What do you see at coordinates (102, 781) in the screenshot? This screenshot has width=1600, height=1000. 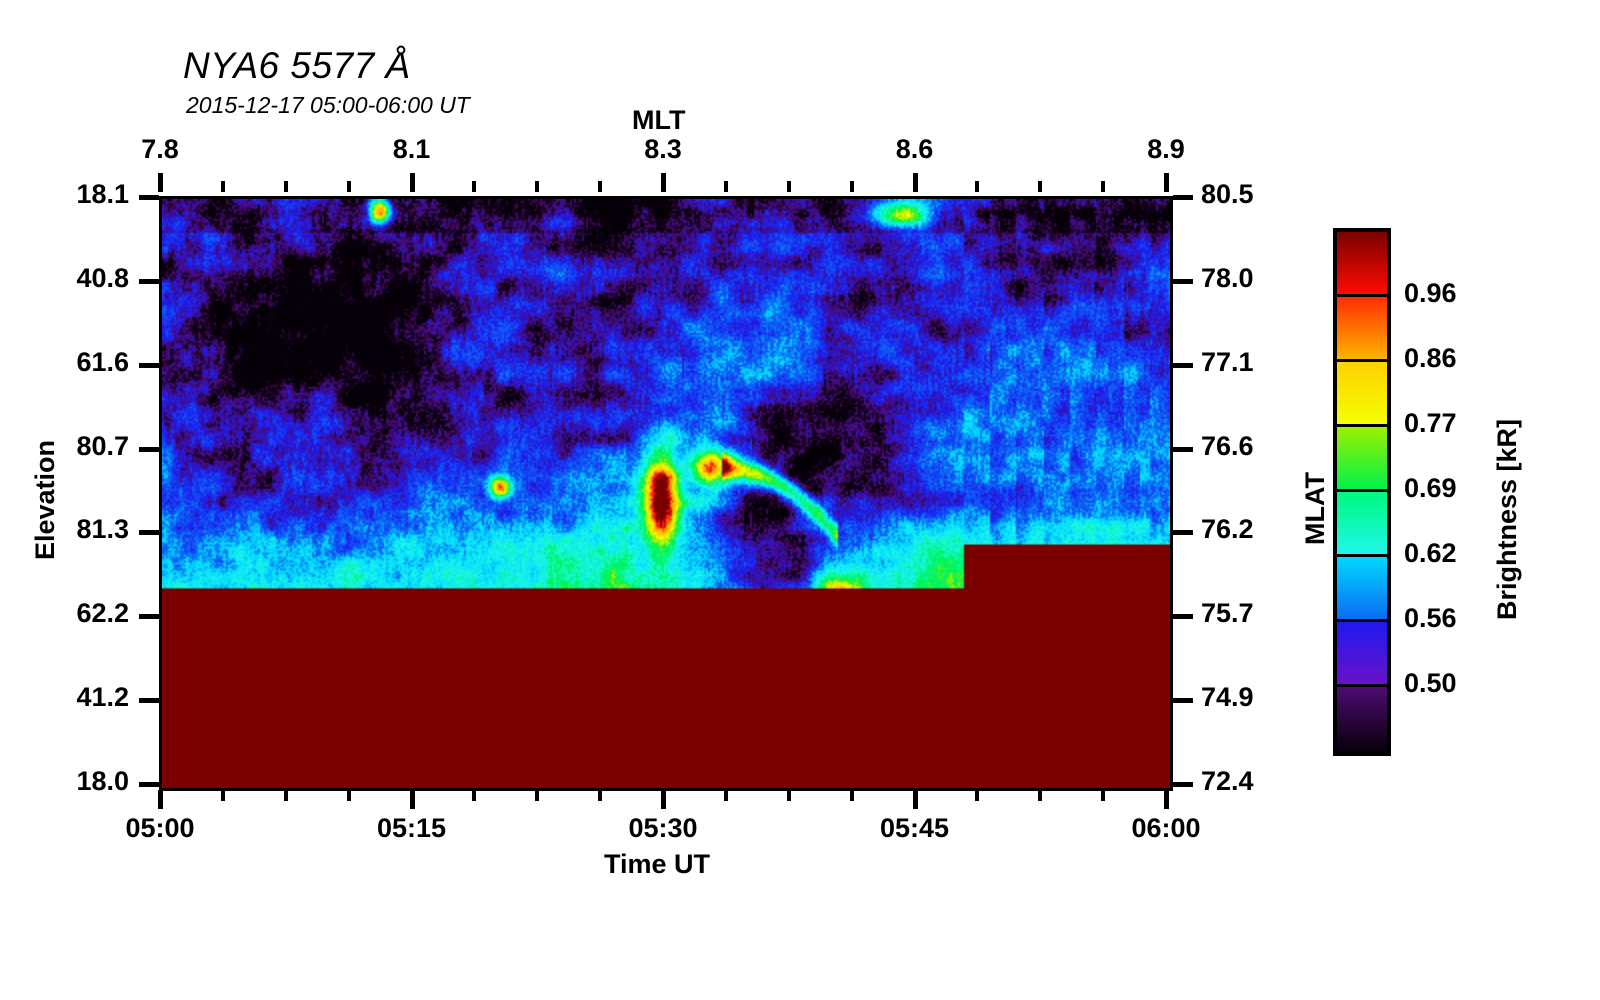 I see `left-tick-label: 18.0` at bounding box center [102, 781].